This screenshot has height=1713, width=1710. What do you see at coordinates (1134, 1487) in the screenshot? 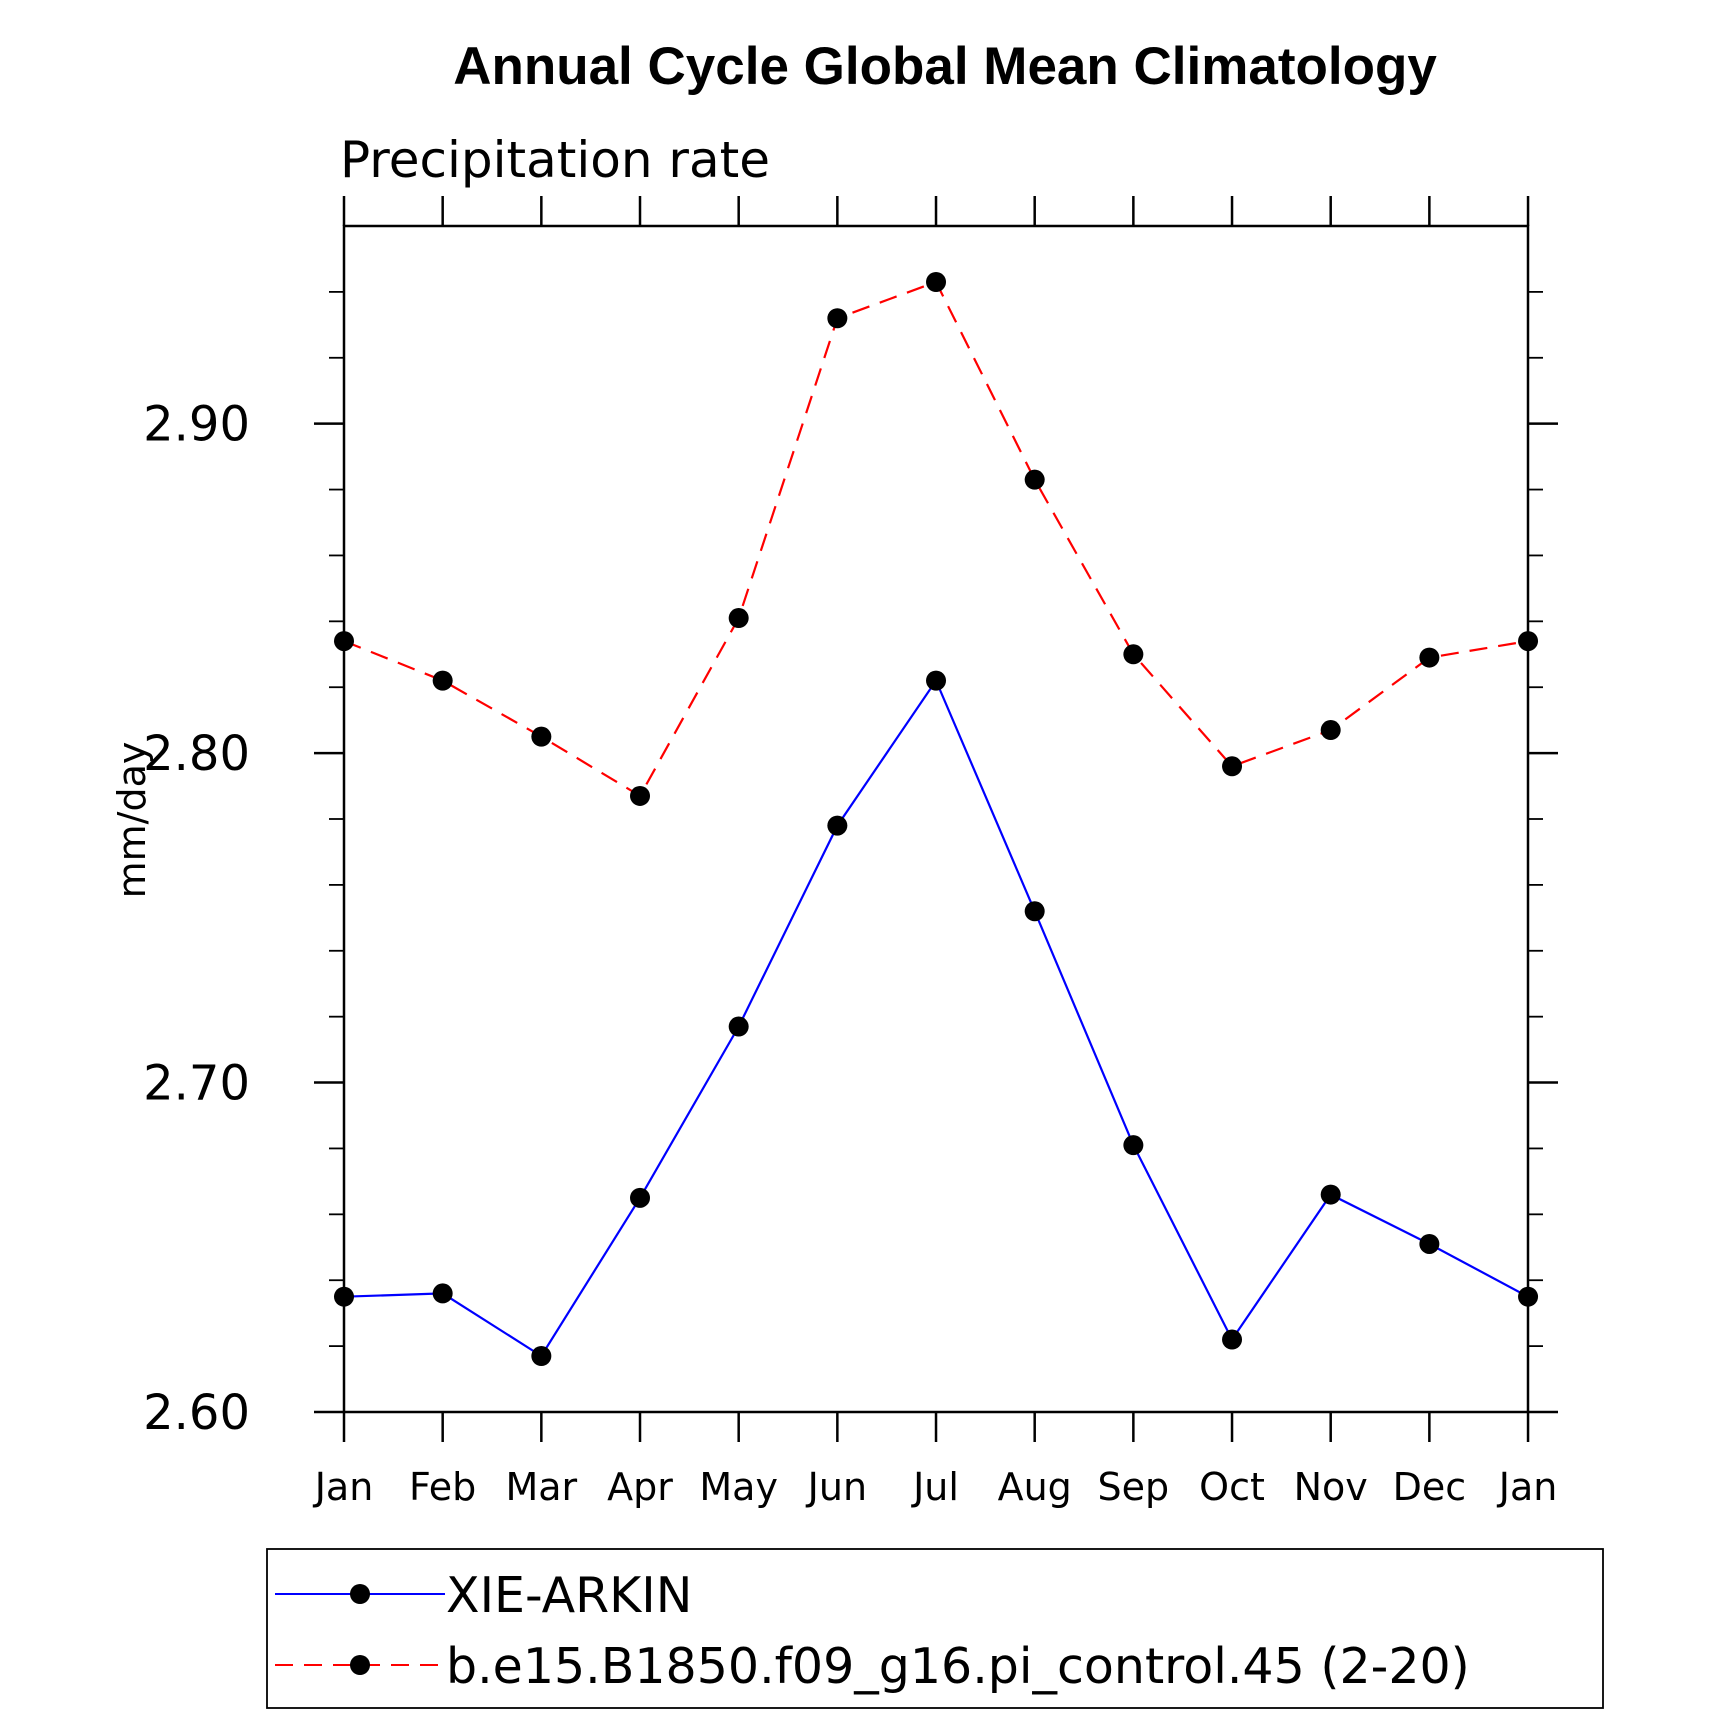
I see `x-tick-label: Sep` at bounding box center [1134, 1487].